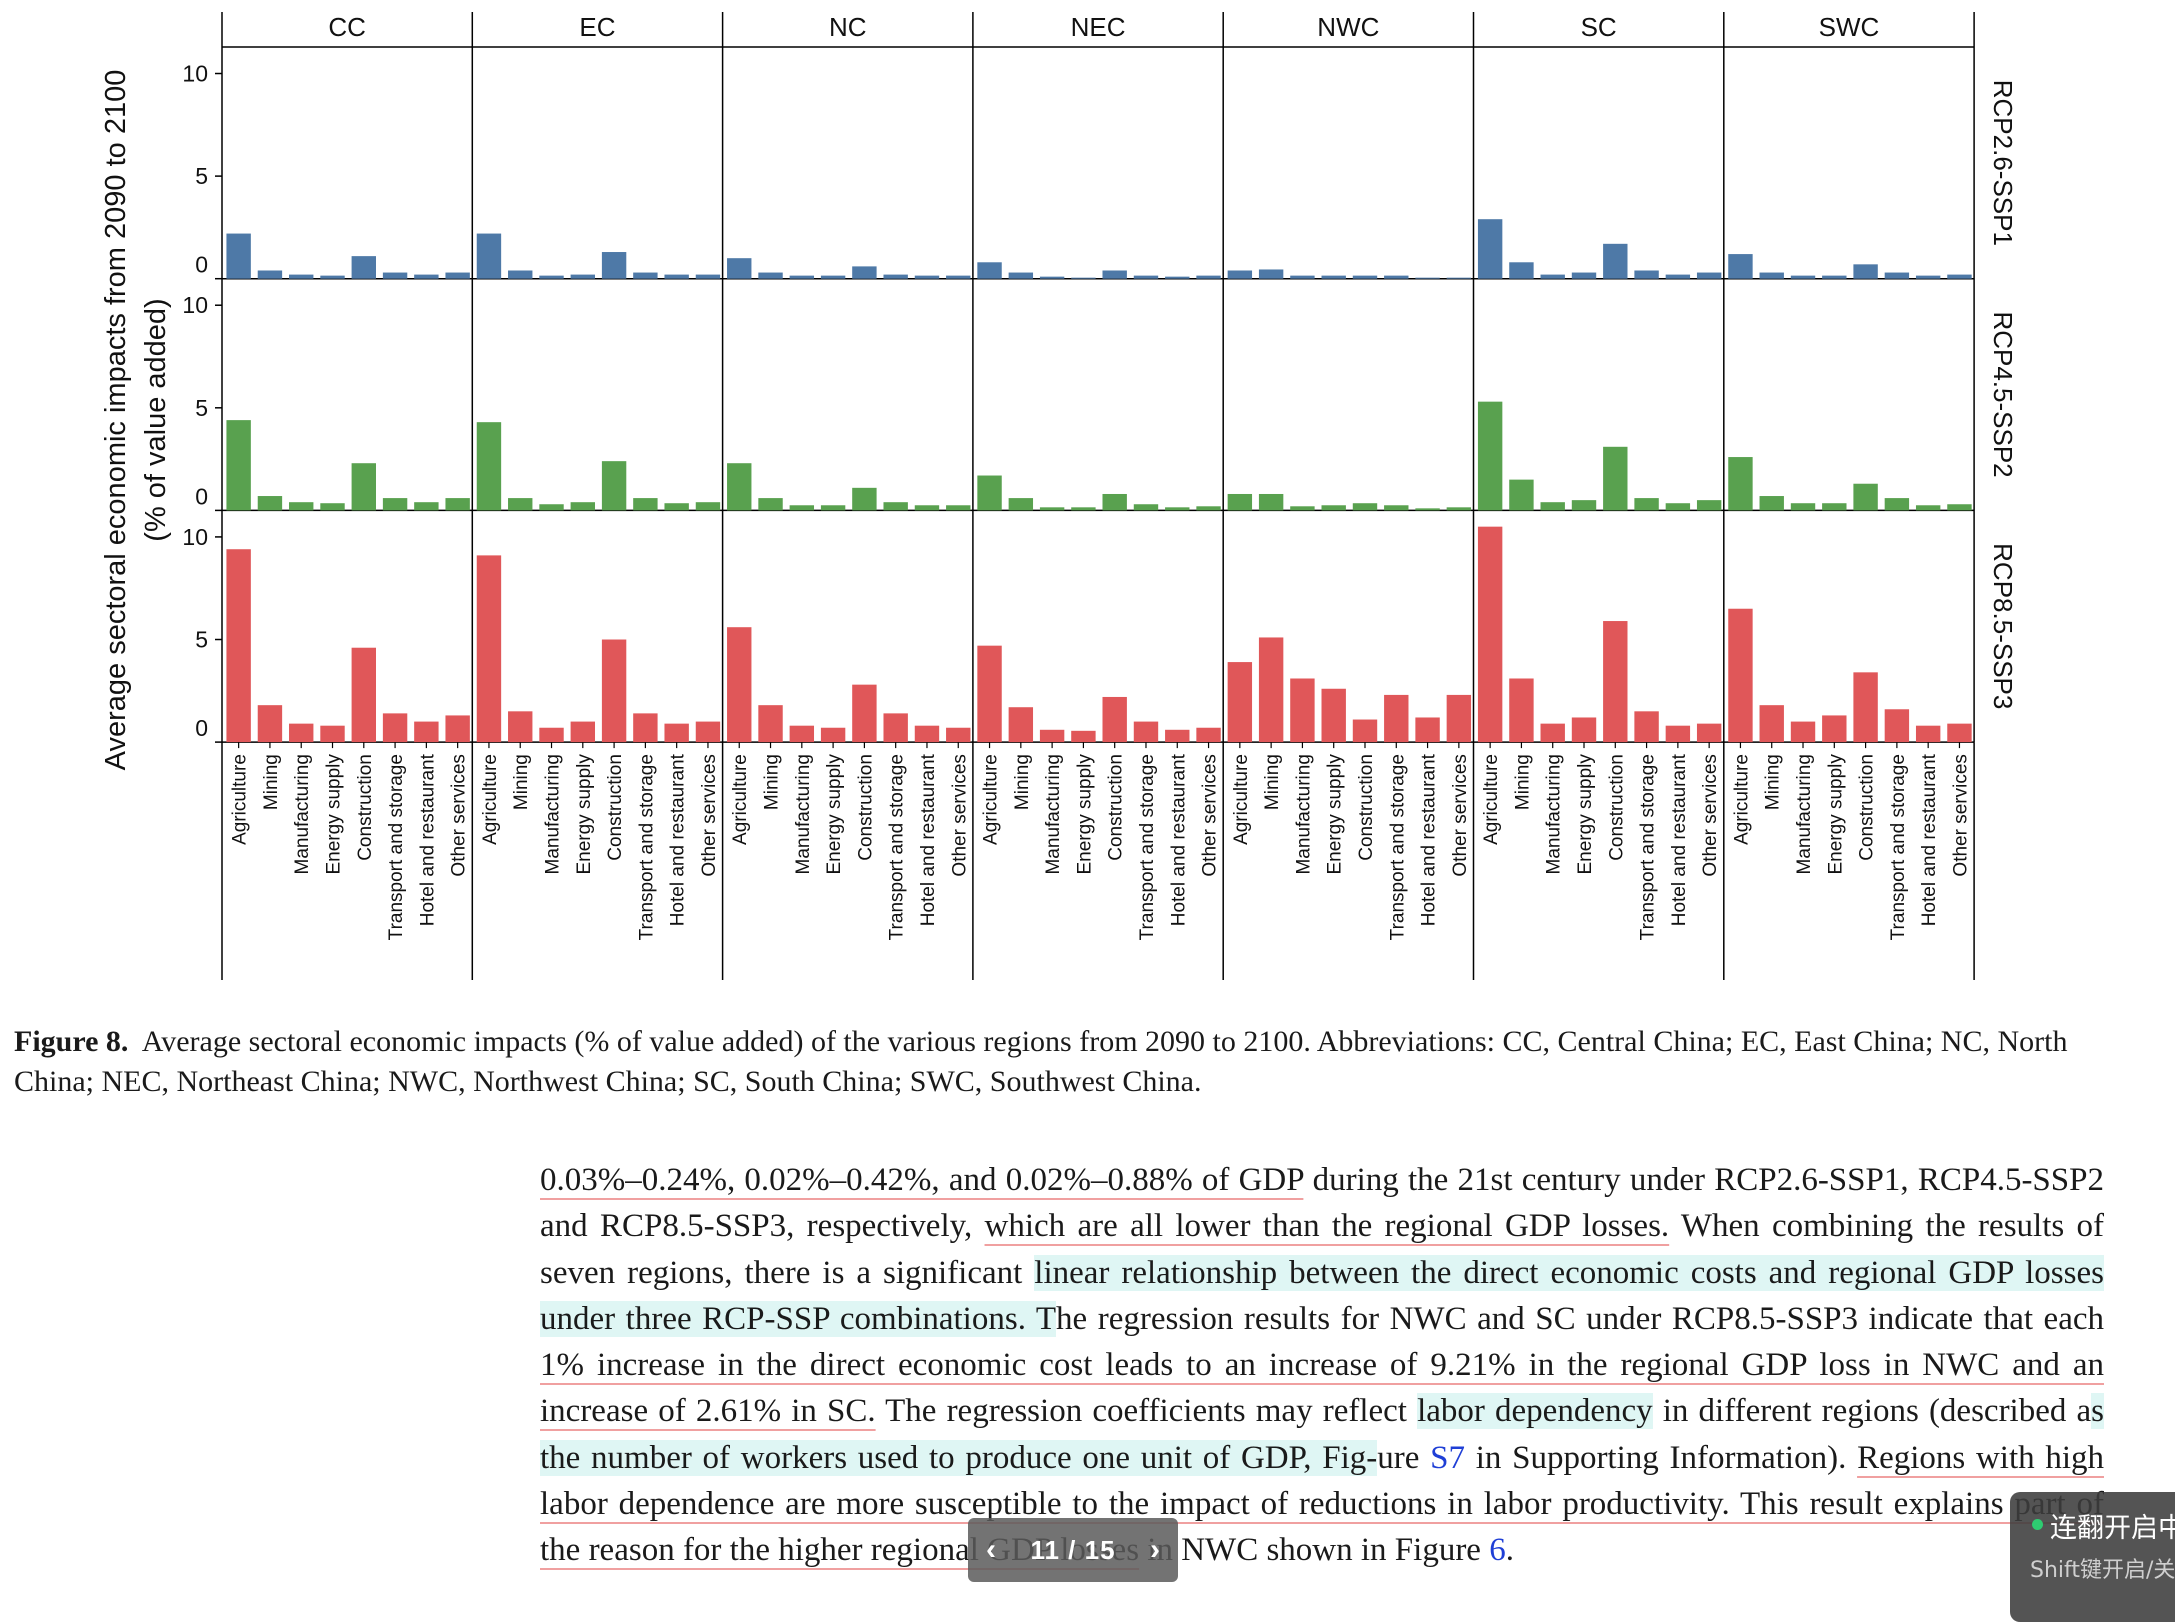 The height and width of the screenshot is (1622, 2175). What do you see at coordinates (770, 724) in the screenshot?
I see `bar-nc-mining` at bounding box center [770, 724].